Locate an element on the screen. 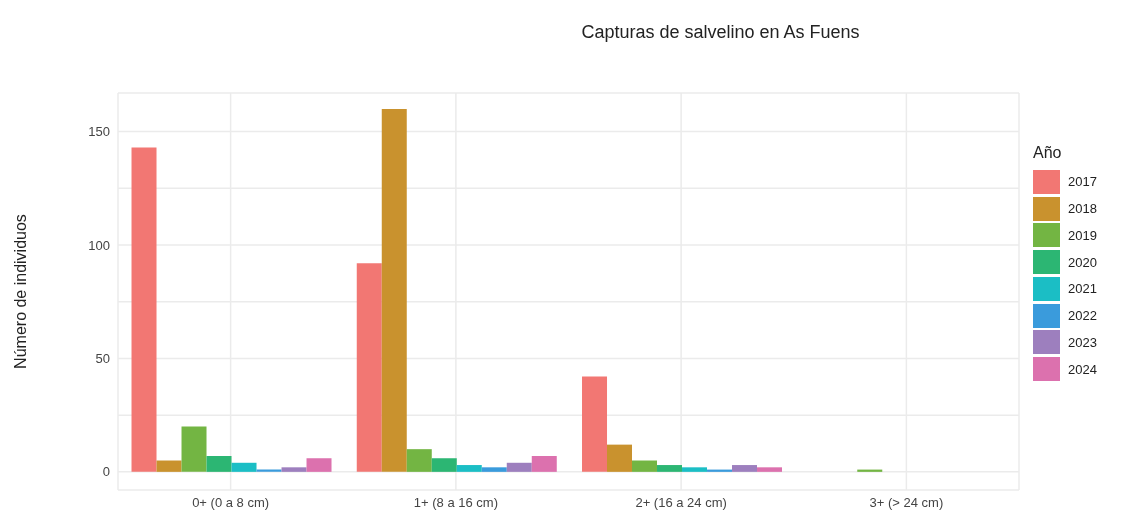 This screenshot has height=527, width=1131. chart-title: Capturas de salvelino en As Fuens is located at coordinates (720, 32).